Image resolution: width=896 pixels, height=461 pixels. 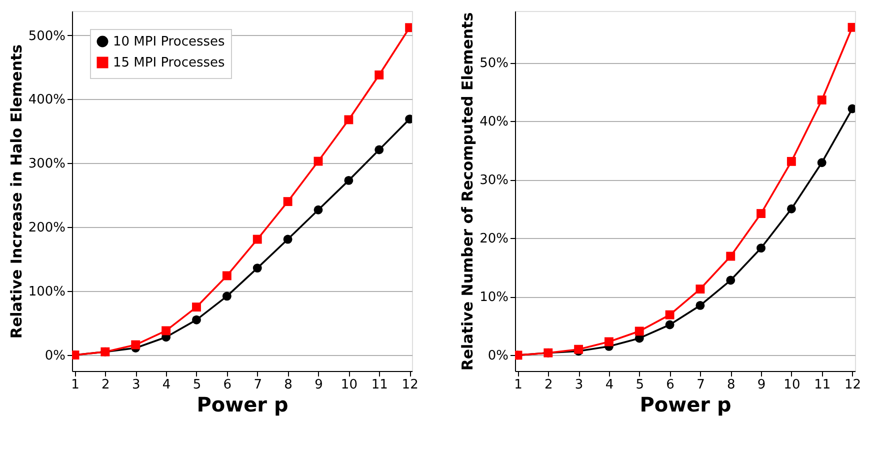 I want to click on y-tick-label: 100%, so click(x=47, y=292).